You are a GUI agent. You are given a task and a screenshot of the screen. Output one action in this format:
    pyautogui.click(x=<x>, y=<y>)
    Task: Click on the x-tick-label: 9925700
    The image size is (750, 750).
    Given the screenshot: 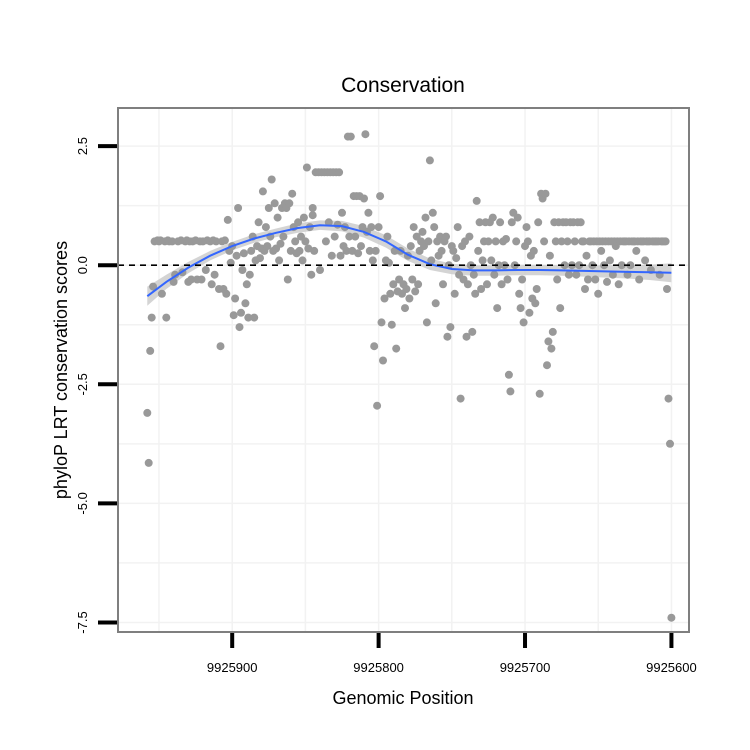 What is the action you would take?
    pyautogui.click(x=525, y=667)
    